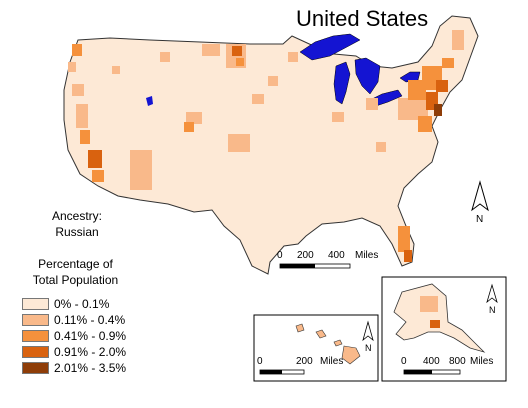 The image size is (528, 408). I want to click on scale-bar-main-fill, so click(297, 266).